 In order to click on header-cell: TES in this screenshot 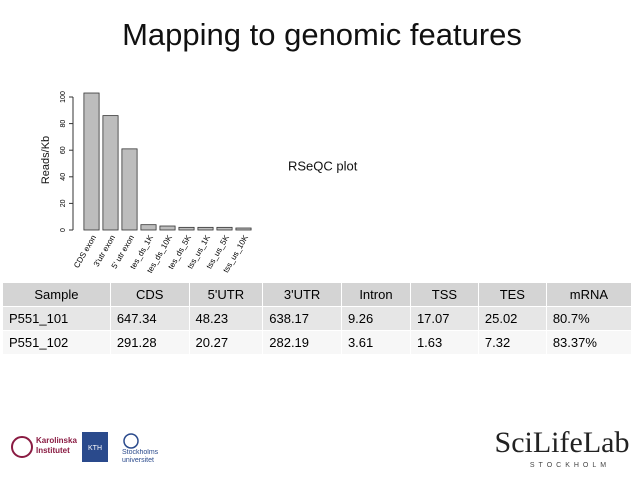, I will do `click(512, 294)`.